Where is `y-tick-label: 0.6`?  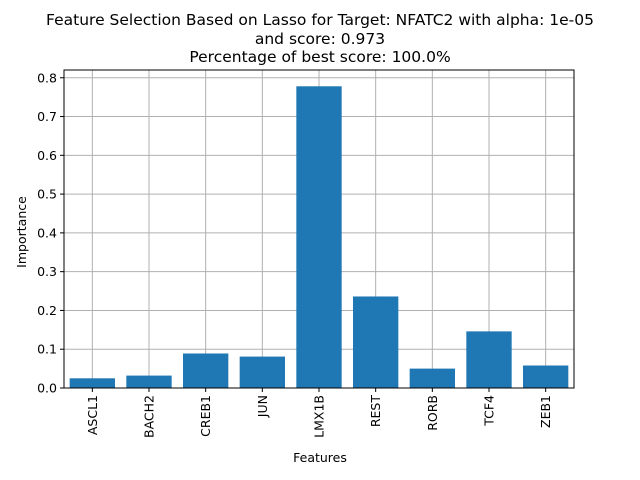
y-tick-label: 0.6 is located at coordinates (47, 155).